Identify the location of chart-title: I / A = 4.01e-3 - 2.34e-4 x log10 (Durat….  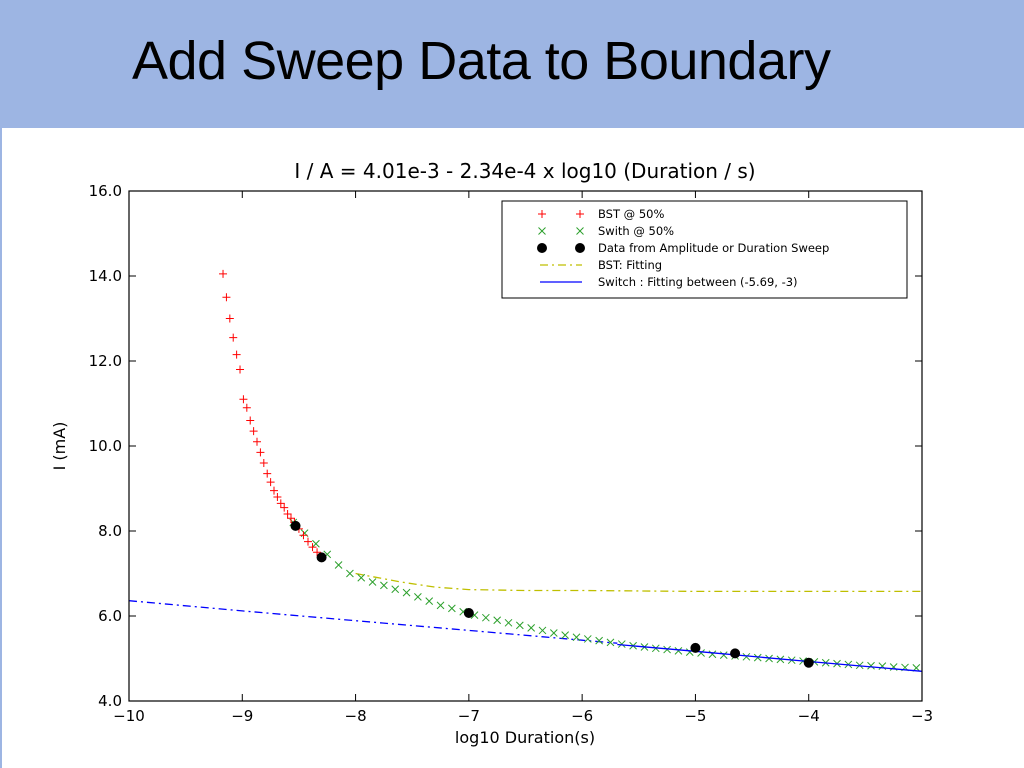
(524, 171).